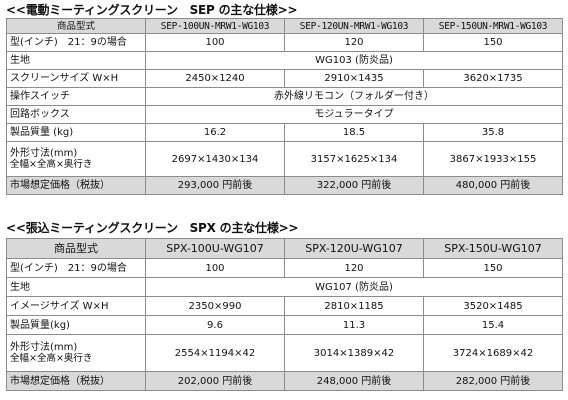  I want to click on sep-screen-size-120: 2910×1435, so click(354, 78).